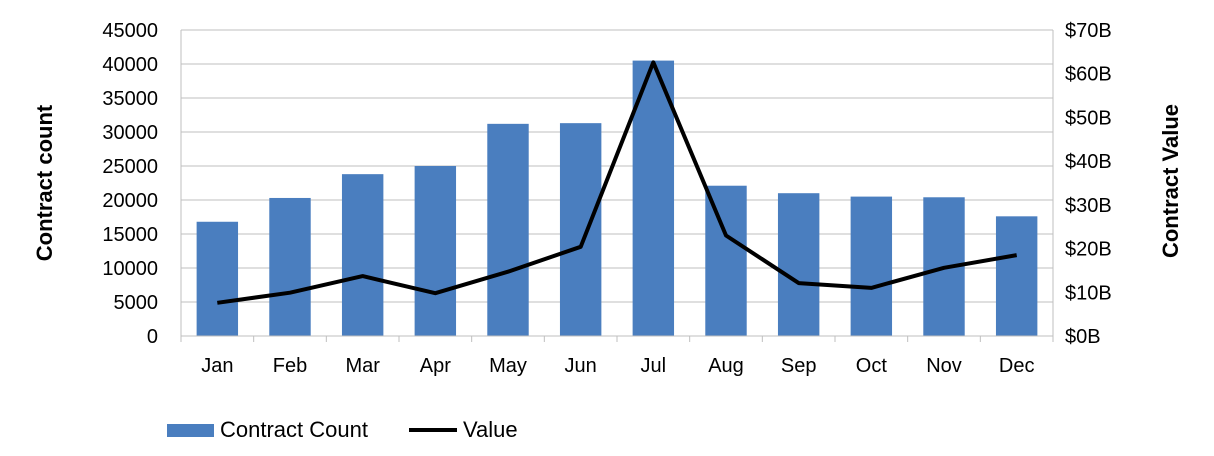 Image resolution: width=1214 pixels, height=456 pixels. Describe the element at coordinates (1088, 206) in the screenshot. I see `right-tick-label: $30B` at that location.